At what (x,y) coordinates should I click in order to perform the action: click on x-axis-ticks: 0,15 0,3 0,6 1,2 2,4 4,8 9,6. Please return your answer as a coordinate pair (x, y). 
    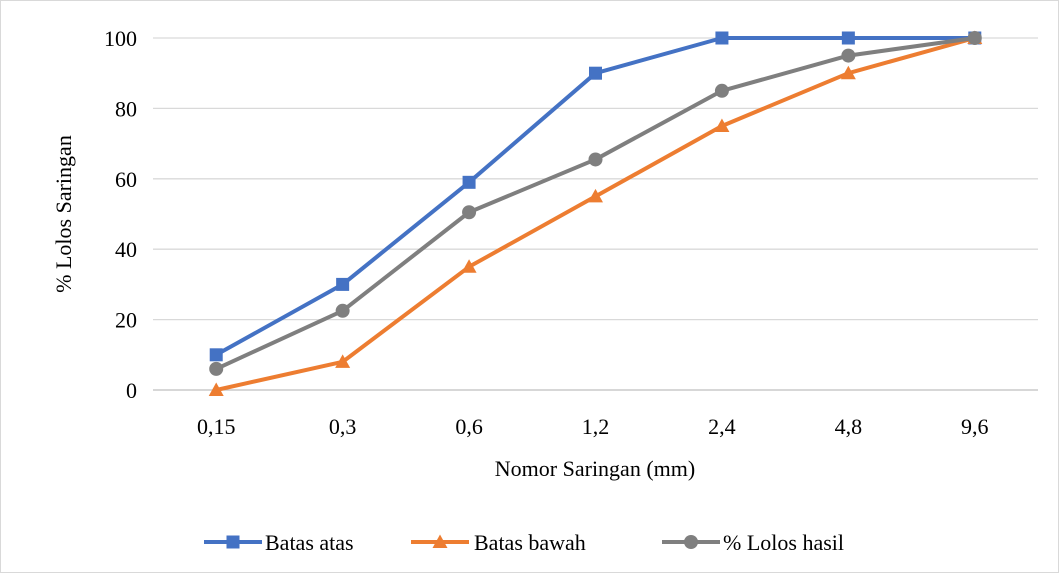
    Looking at the image, I should click on (593, 426).